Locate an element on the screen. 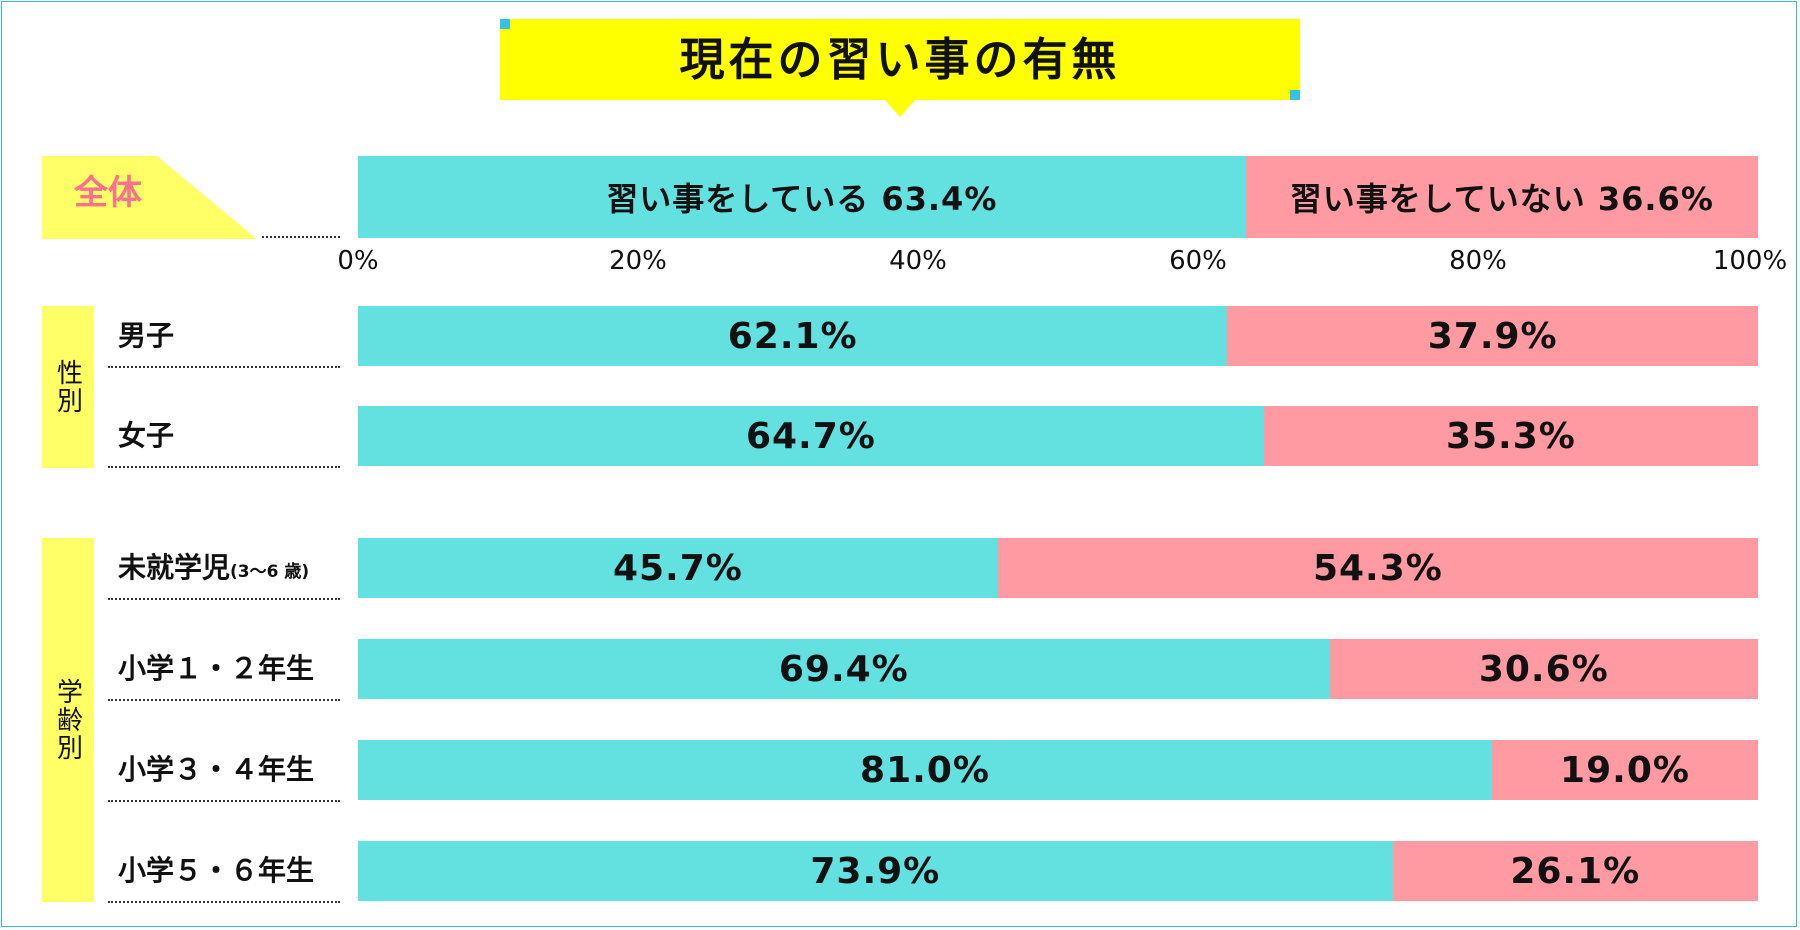 This screenshot has width=1800, height=930. x-tick-label: 20% is located at coordinates (638, 261).